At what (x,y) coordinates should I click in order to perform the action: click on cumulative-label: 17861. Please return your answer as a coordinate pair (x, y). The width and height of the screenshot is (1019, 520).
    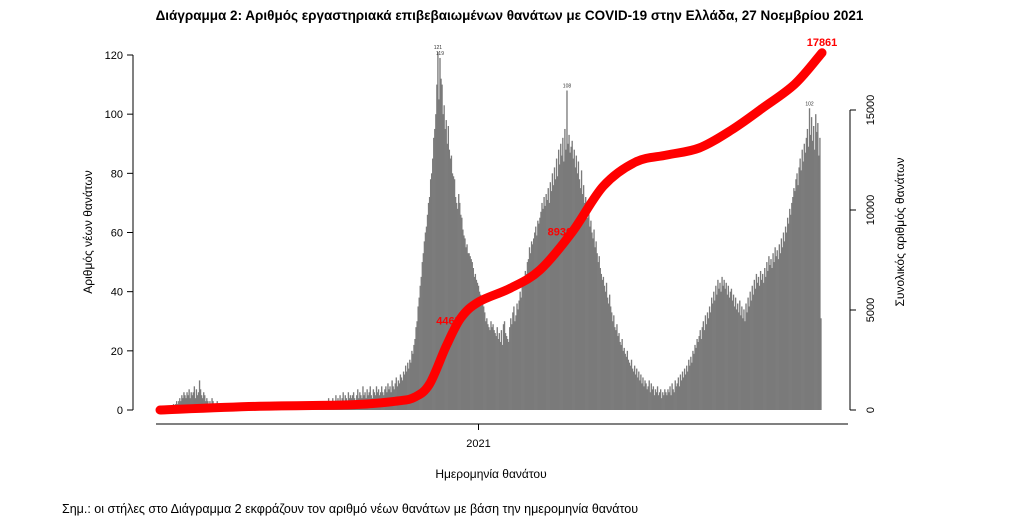
    Looking at the image, I should click on (822, 43).